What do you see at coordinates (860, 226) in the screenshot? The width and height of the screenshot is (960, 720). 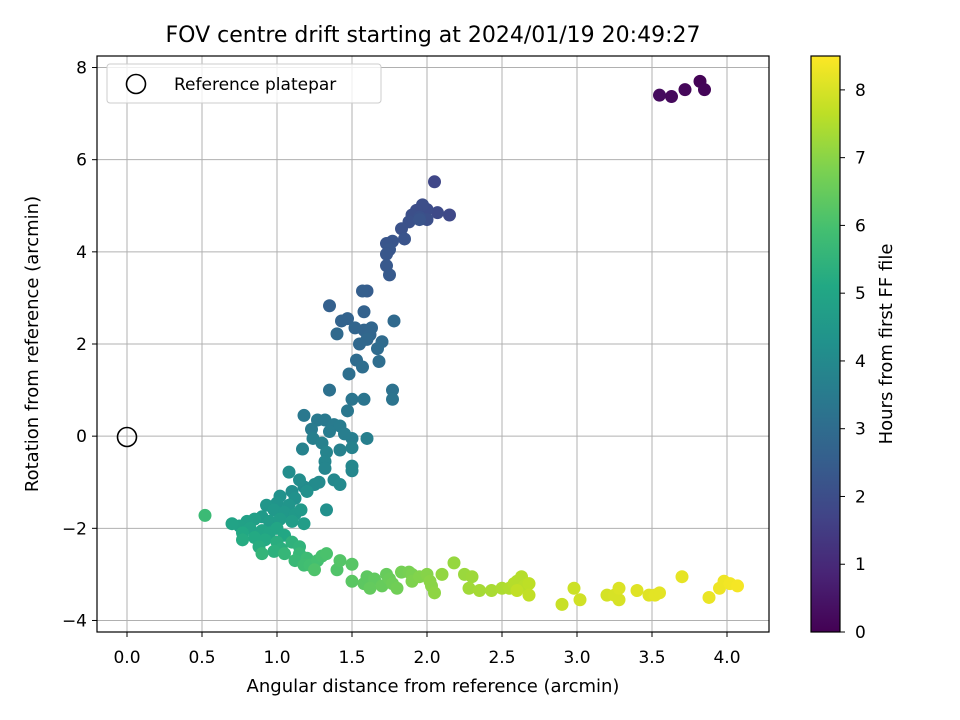 I see `colorbar-tick-label: 6` at bounding box center [860, 226].